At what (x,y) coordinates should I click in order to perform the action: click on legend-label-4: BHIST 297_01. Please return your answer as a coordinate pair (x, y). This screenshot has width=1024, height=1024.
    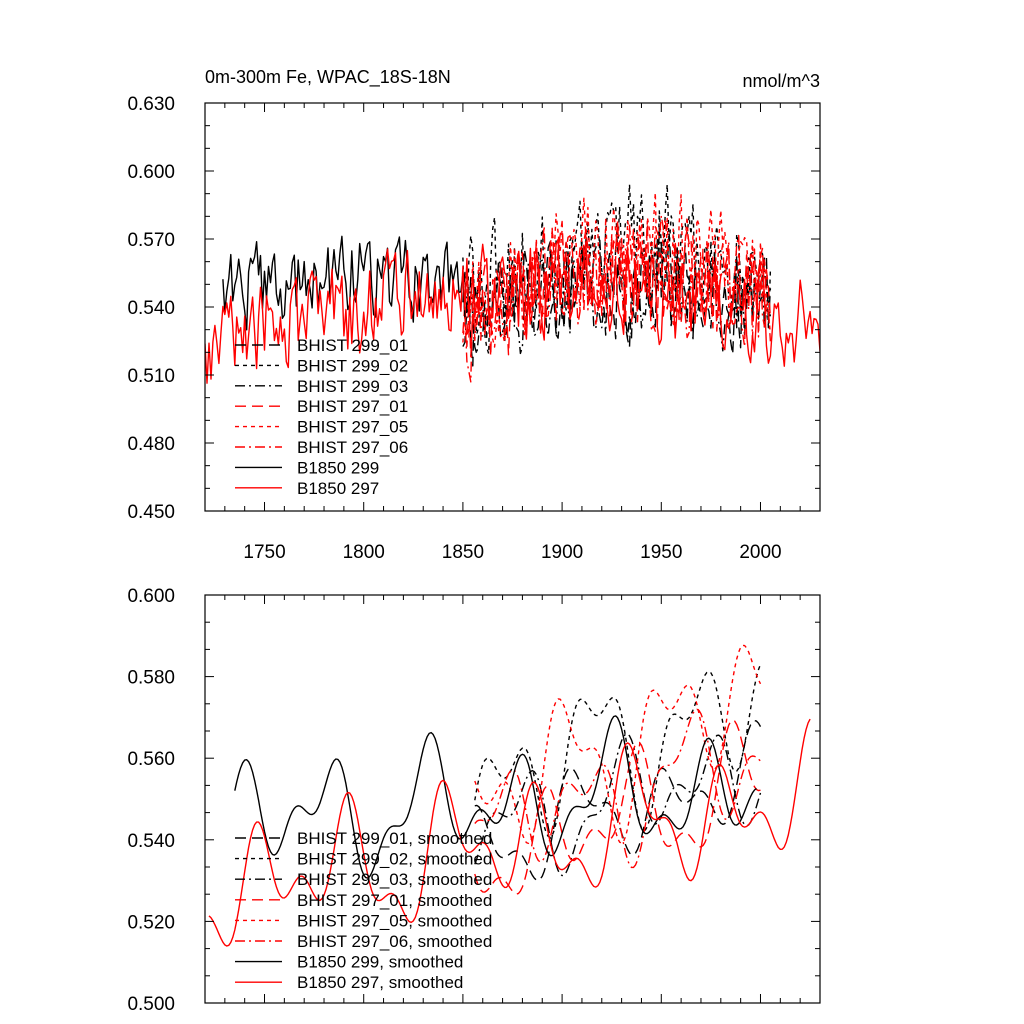
    Looking at the image, I should click on (352, 406).